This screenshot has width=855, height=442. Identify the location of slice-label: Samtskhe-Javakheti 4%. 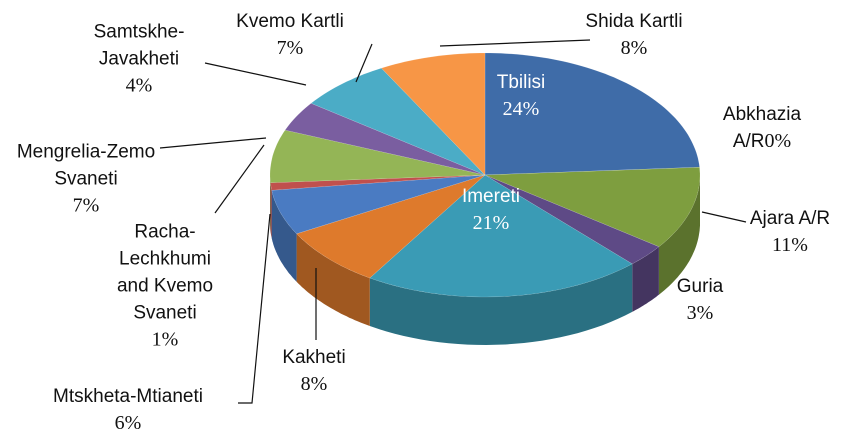
(139, 59).